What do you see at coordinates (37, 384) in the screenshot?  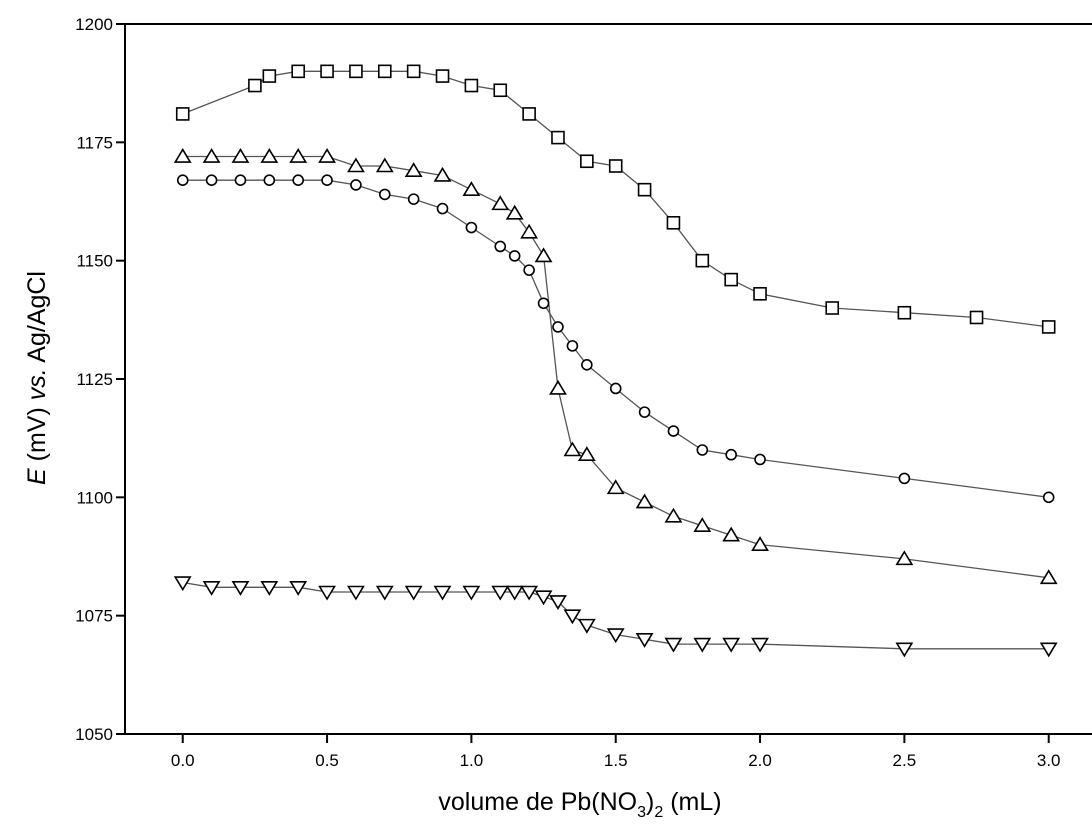 I see `y-axis-title-vs: vs.` at bounding box center [37, 384].